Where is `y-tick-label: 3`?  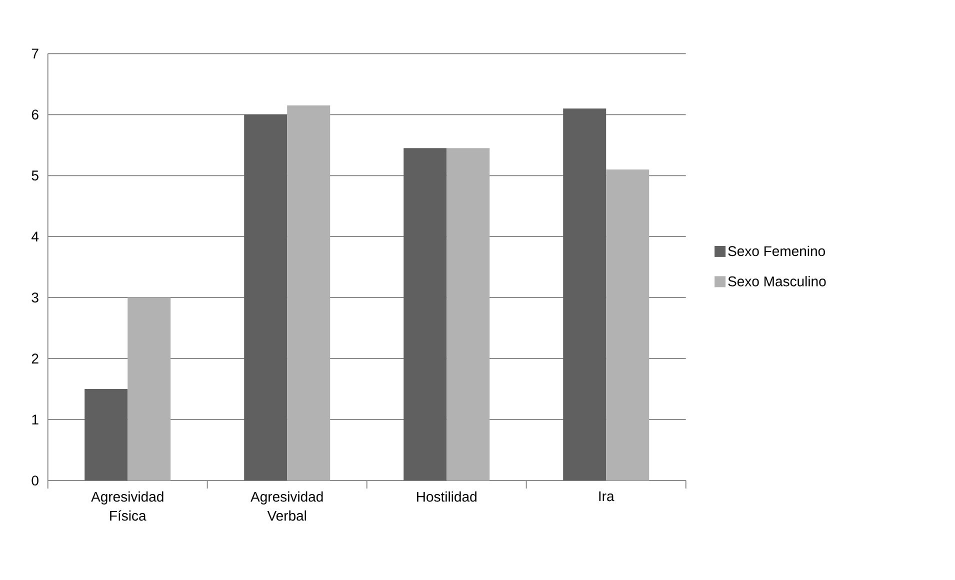
y-tick-label: 3 is located at coordinates (35, 297).